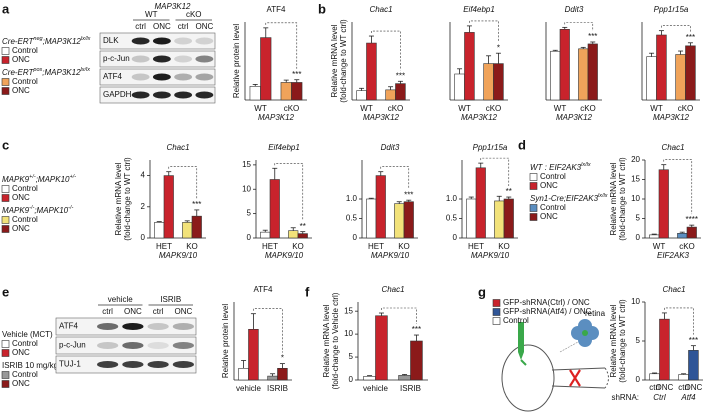 The width and height of the screenshot is (720, 420). Describe the element at coordinates (595, 313) in the screenshot. I see `diagram-label: retina` at that location.